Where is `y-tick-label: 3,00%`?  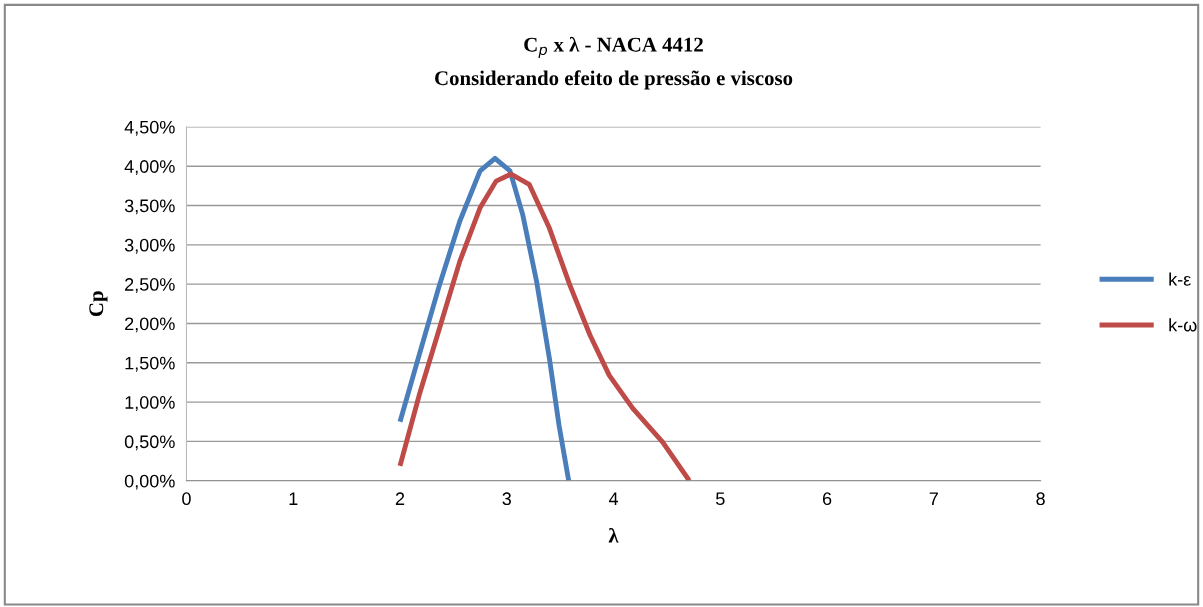
y-tick-label: 3,00% is located at coordinates (149, 246).